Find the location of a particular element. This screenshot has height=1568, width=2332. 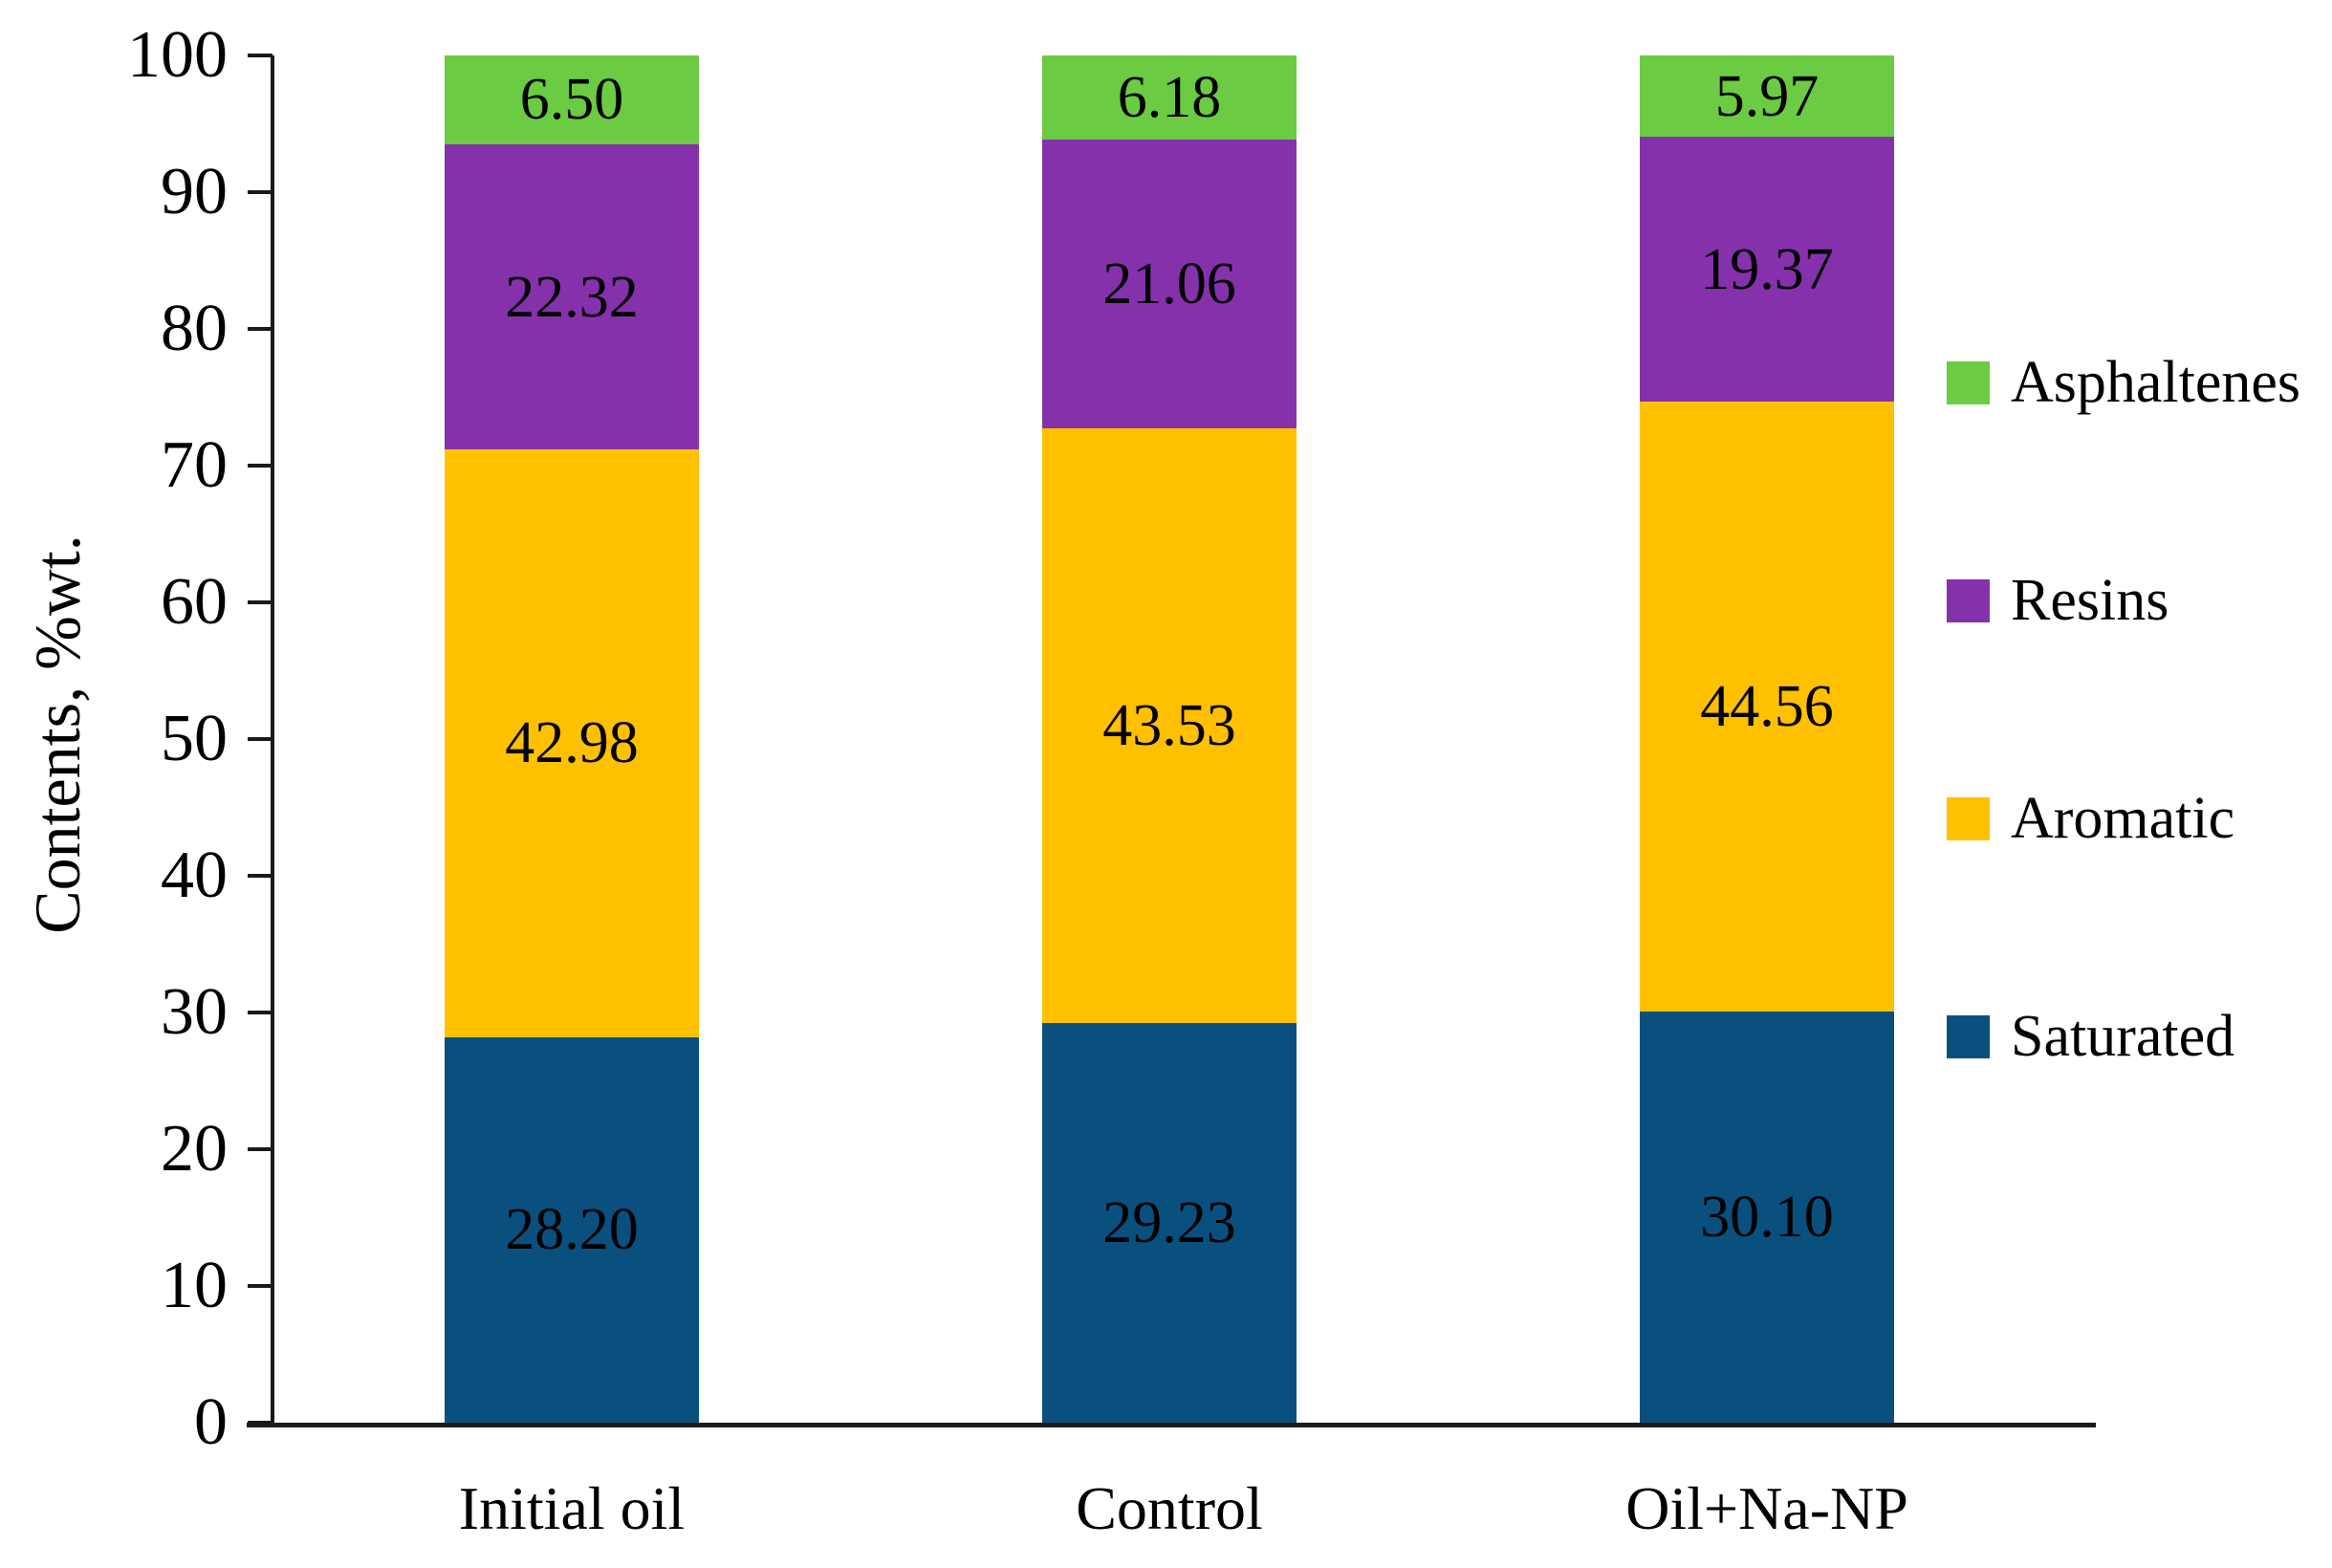

value-label-saturated: 30.10 is located at coordinates (1767, 1217).